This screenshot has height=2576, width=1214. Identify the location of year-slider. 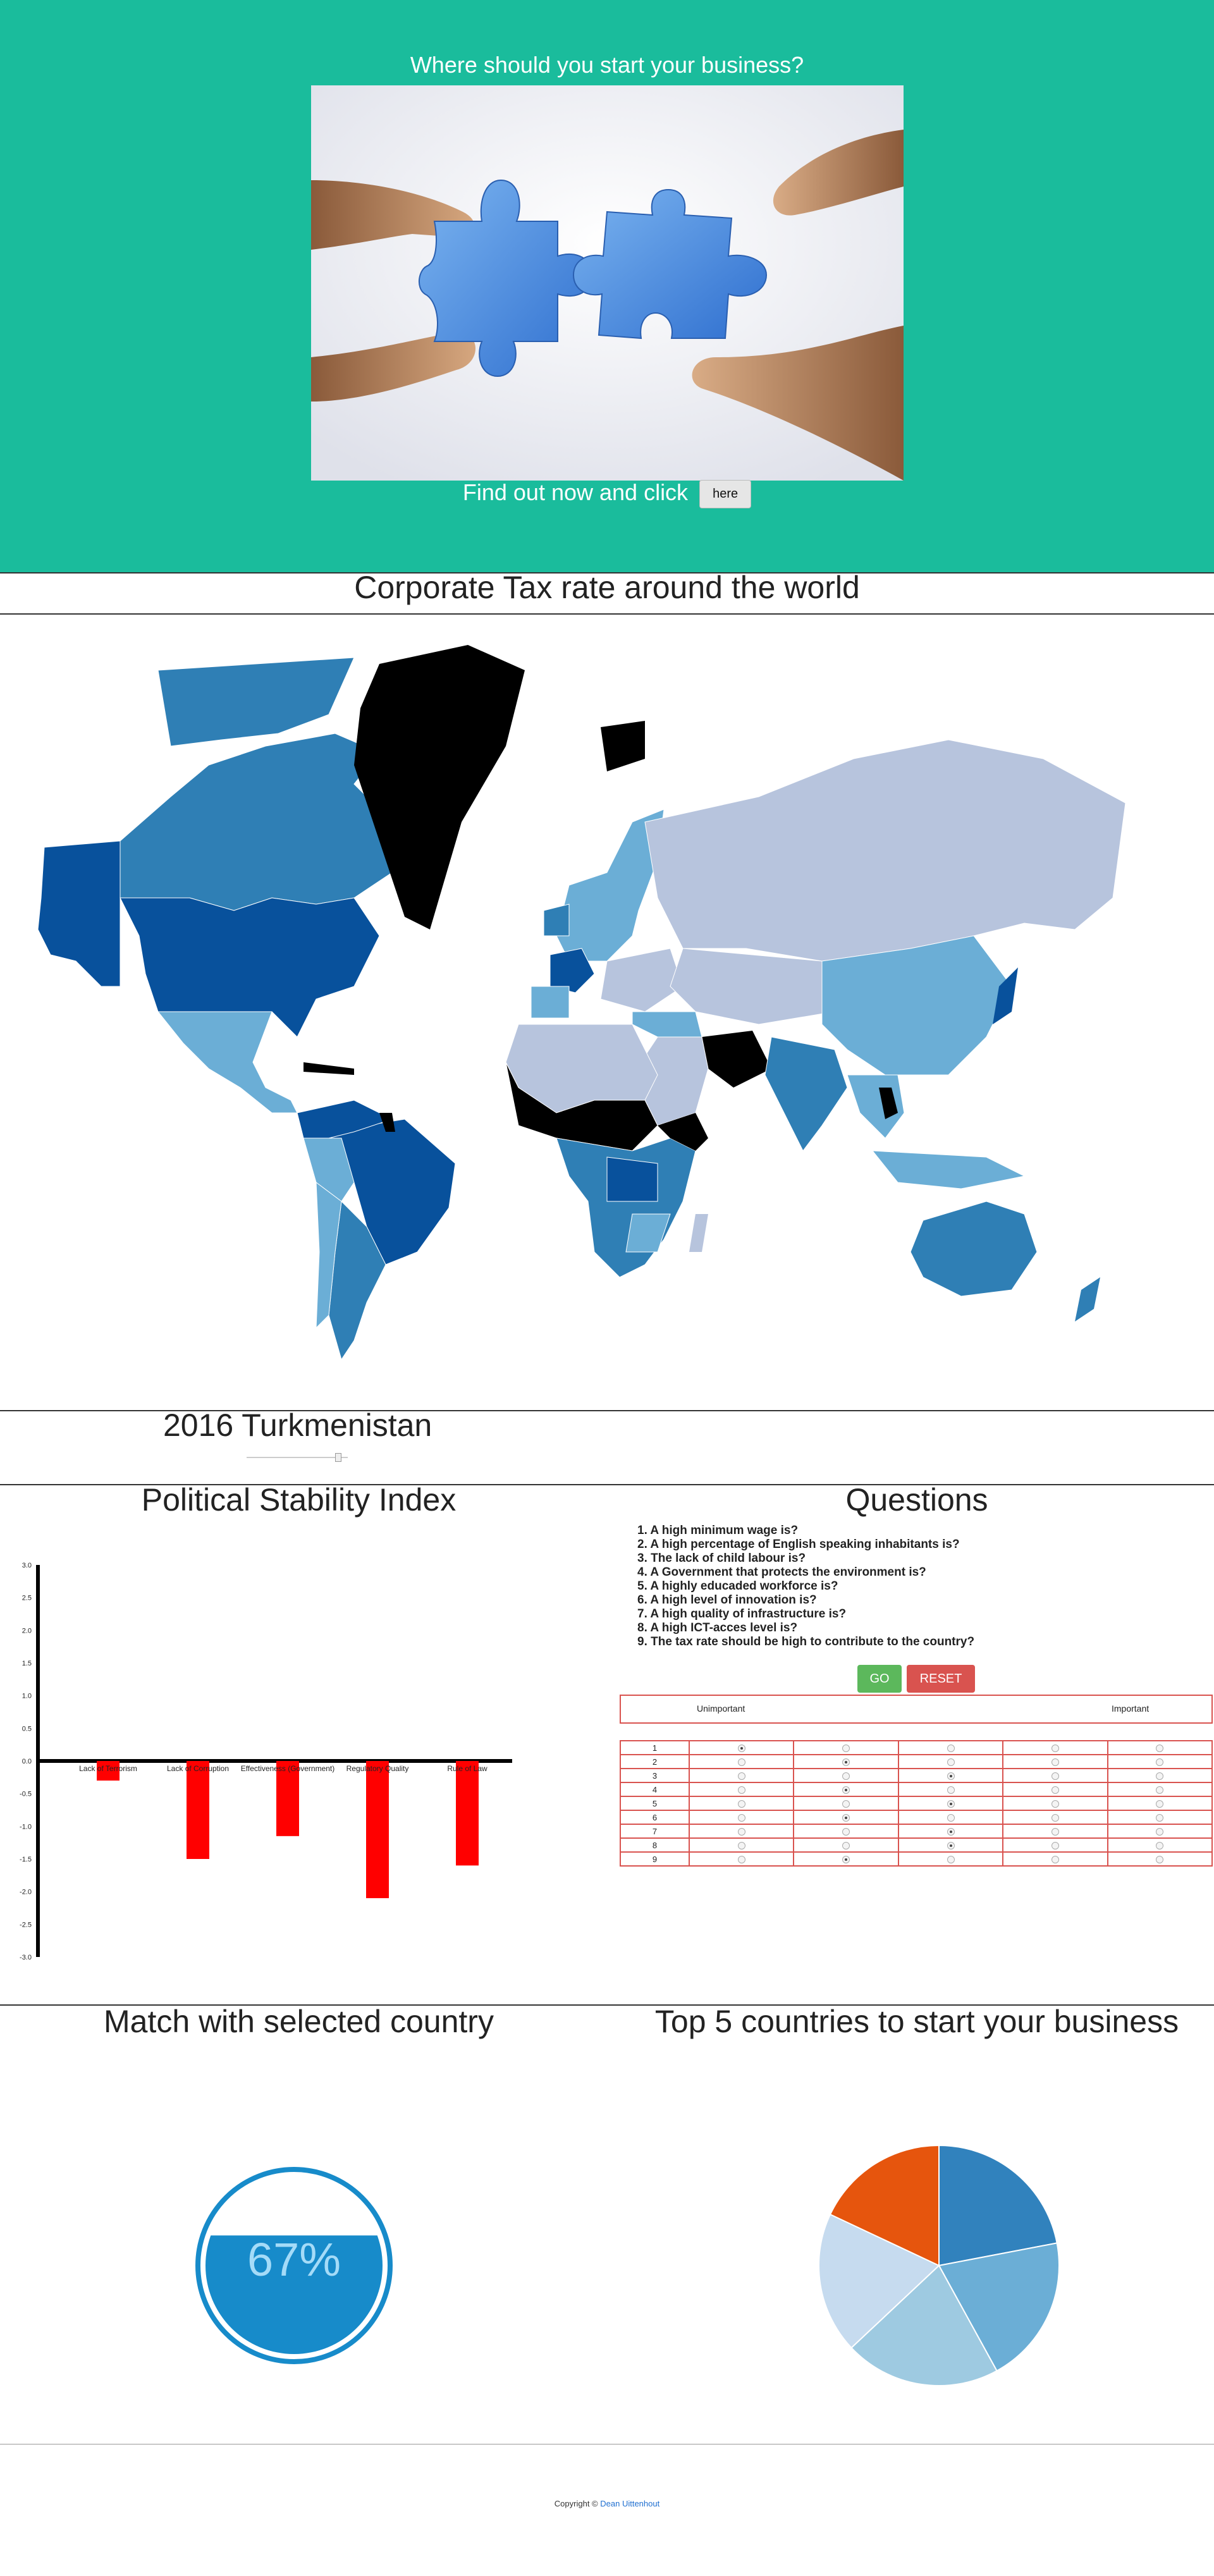
(297, 1457).